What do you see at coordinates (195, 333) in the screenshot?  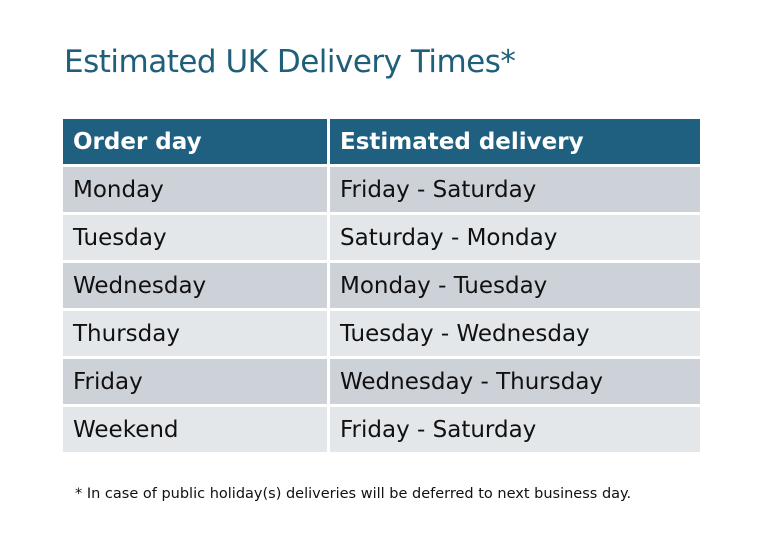 I see `order-day-cell: Thursday` at bounding box center [195, 333].